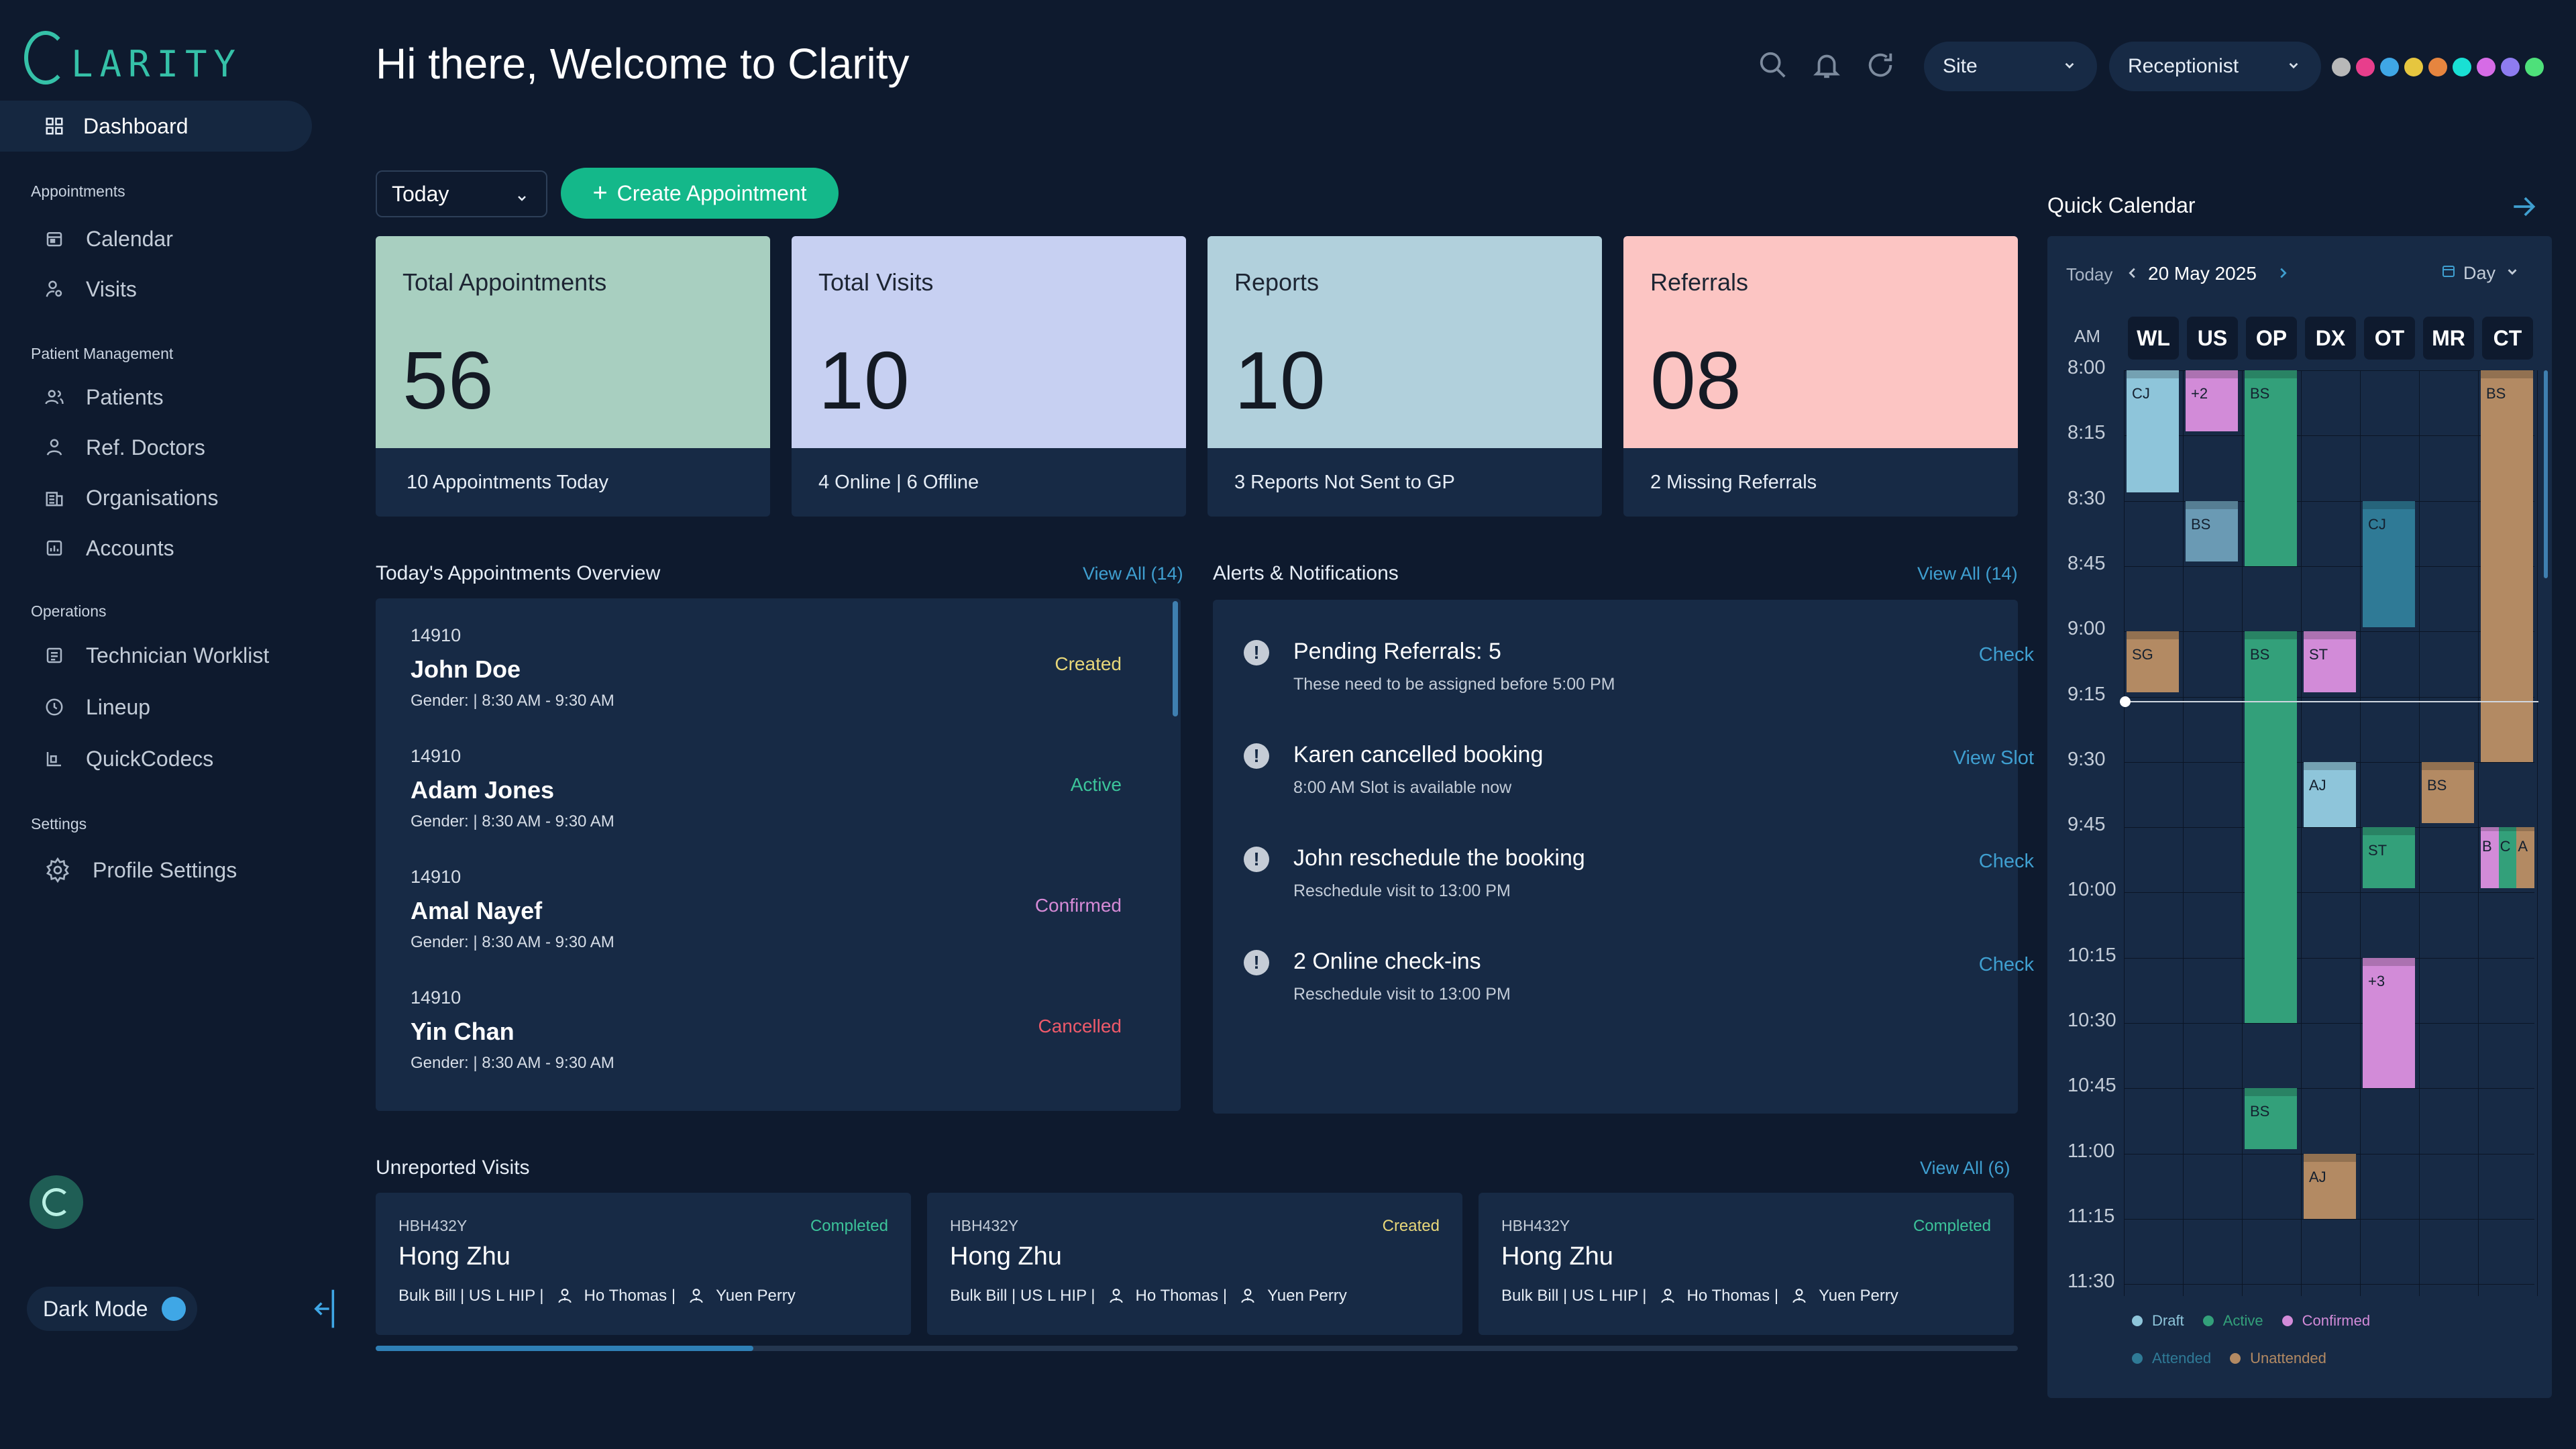  I want to click on unreported-view-all-link: View All (6), so click(1965, 1168).